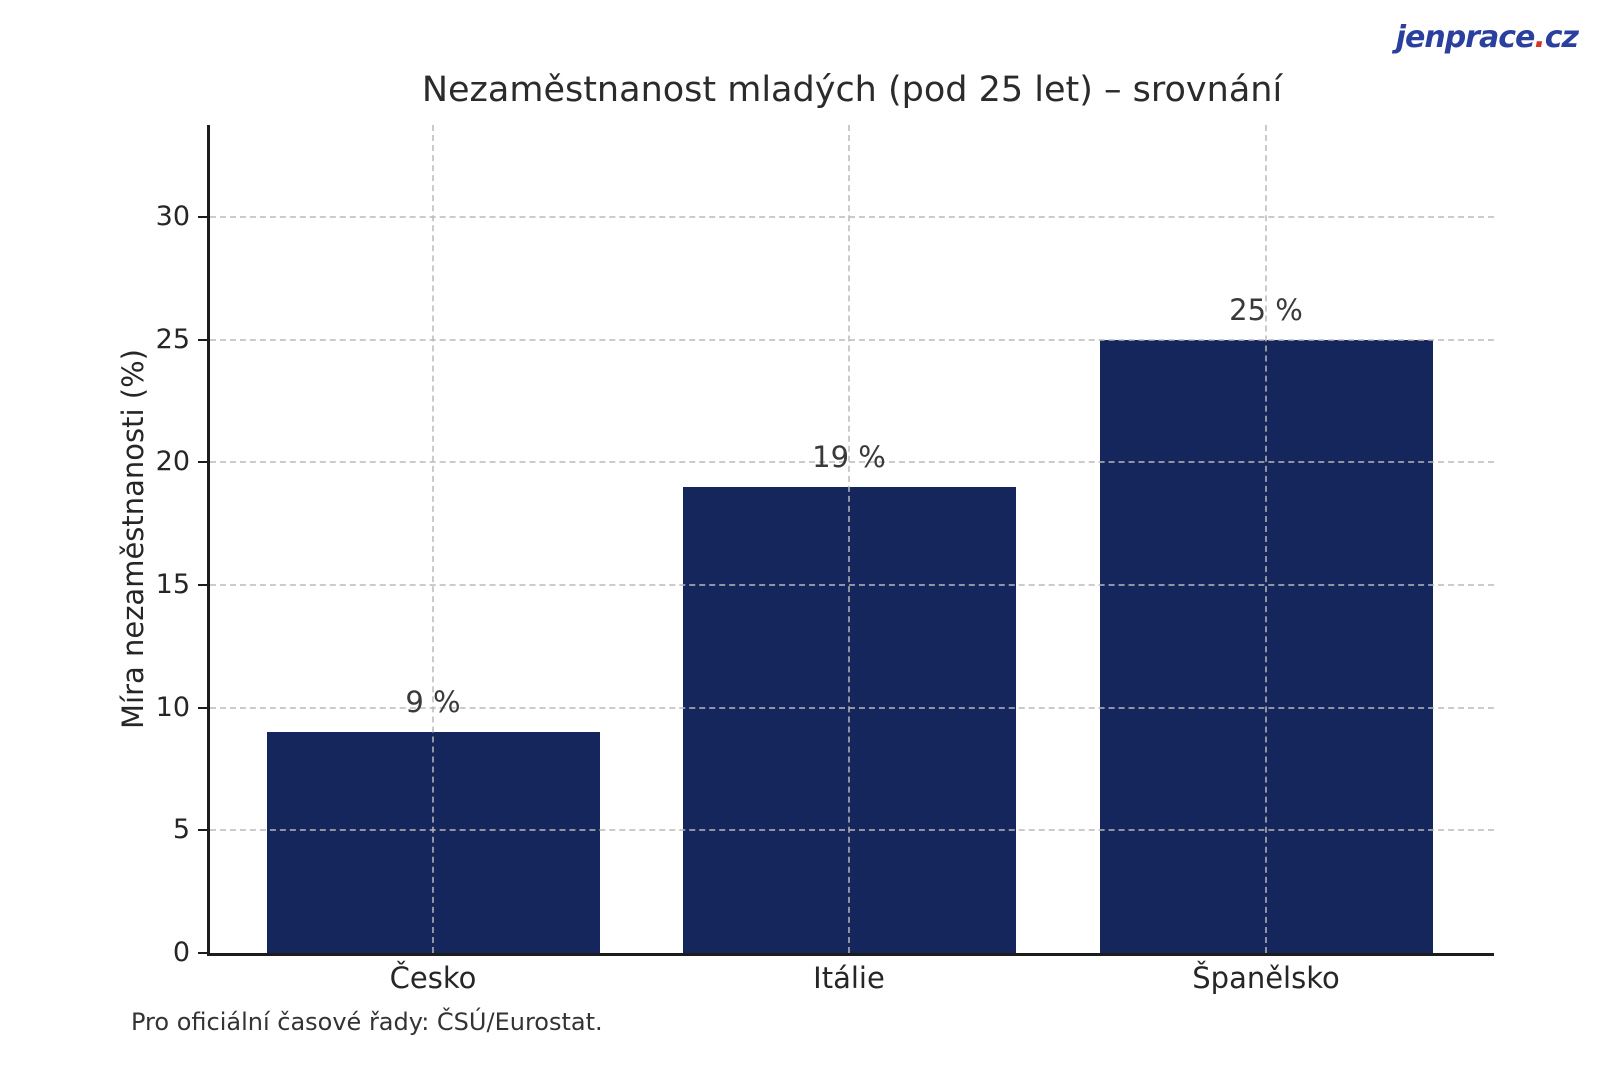  I want to click on x-tick-label-česko: Česko, so click(433, 978).